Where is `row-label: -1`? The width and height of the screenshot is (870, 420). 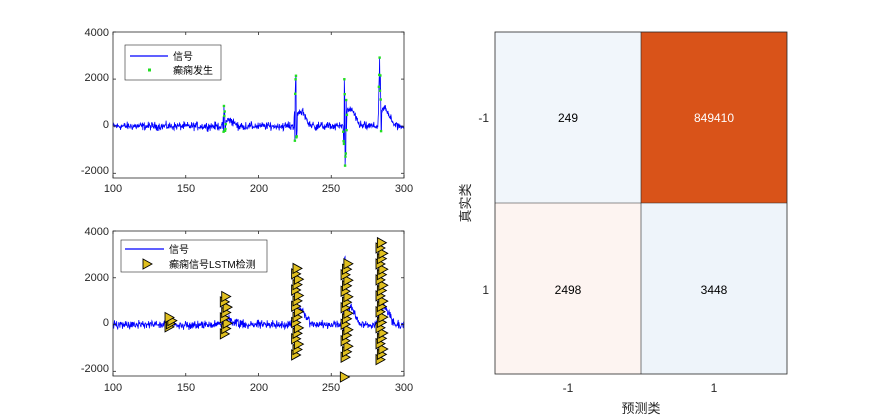 row-label: -1 is located at coordinates (483, 118).